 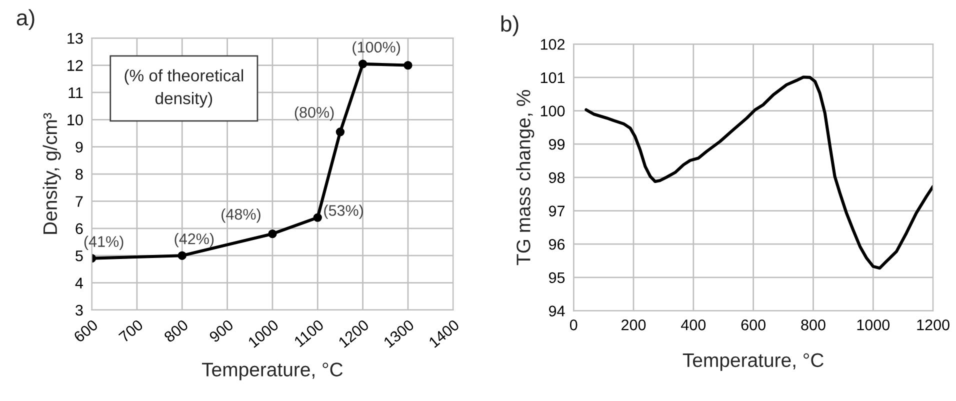 I want to click on y-tick-label: 4, so click(x=79, y=283).